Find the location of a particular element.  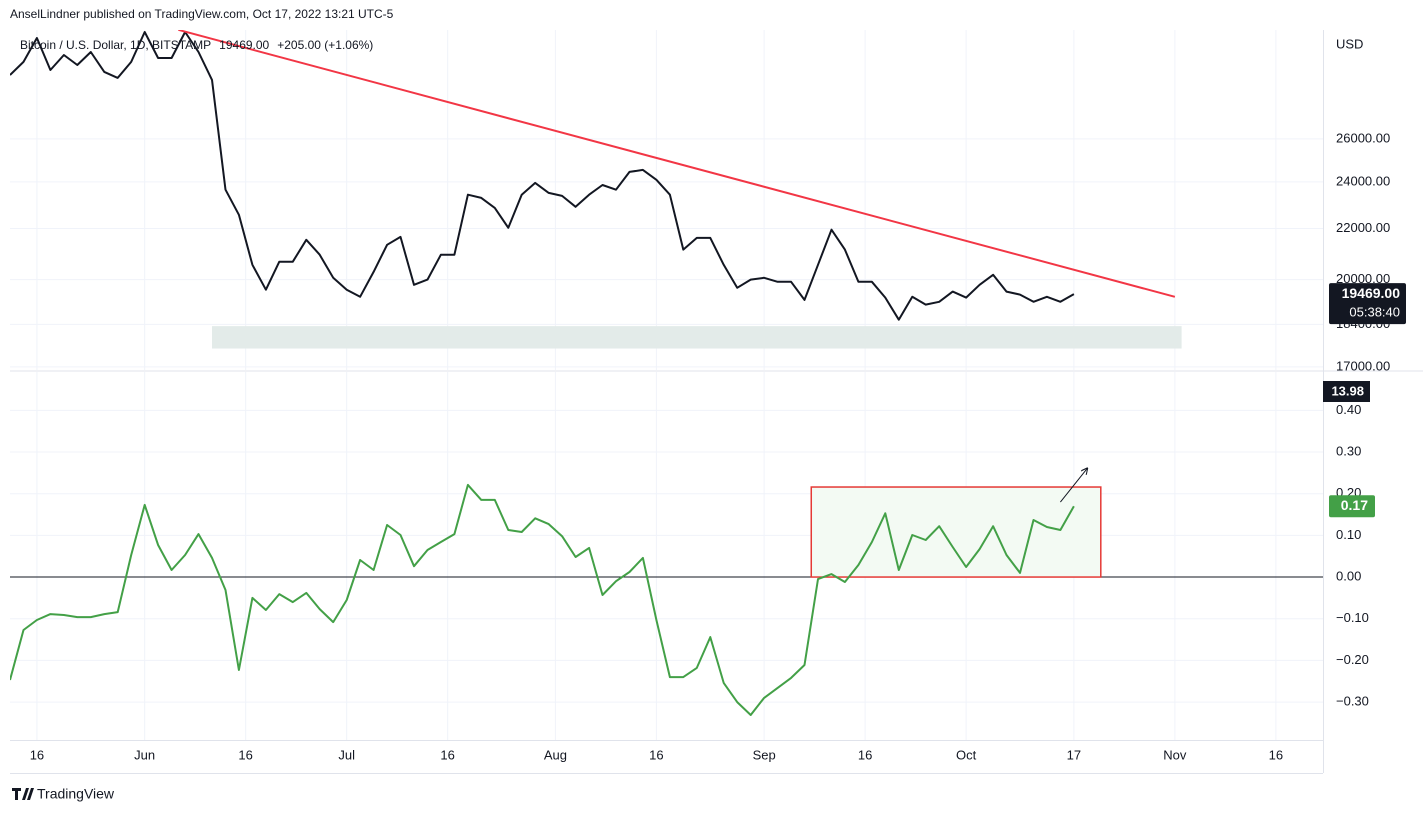

footer-brand: TradingView is located at coordinates (76, 794).